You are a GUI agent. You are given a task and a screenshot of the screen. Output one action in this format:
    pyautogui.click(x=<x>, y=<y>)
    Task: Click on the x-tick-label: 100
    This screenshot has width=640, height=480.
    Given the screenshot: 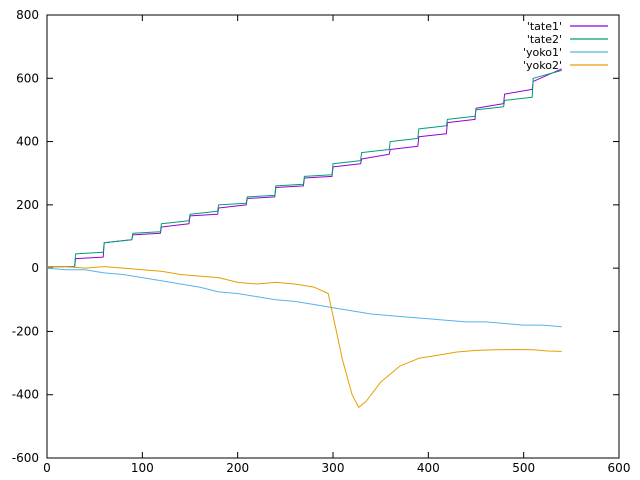 What is the action you would take?
    pyautogui.click(x=142, y=468)
    